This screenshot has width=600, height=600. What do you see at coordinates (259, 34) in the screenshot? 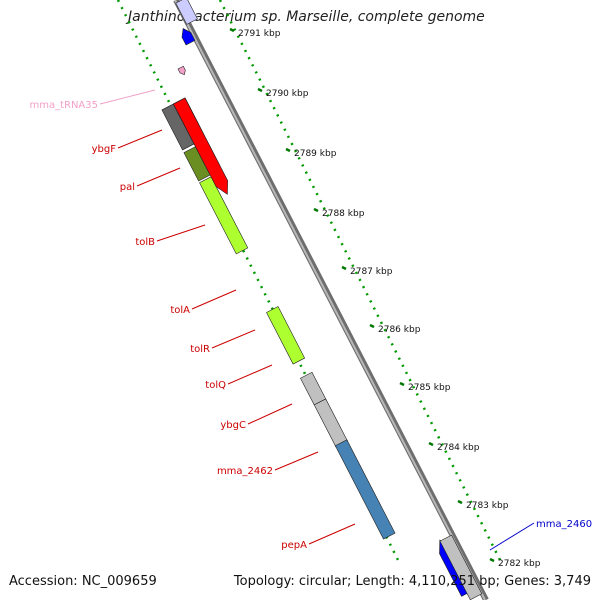
I see `scale-tick-label: 2791 kbp` at bounding box center [259, 34].